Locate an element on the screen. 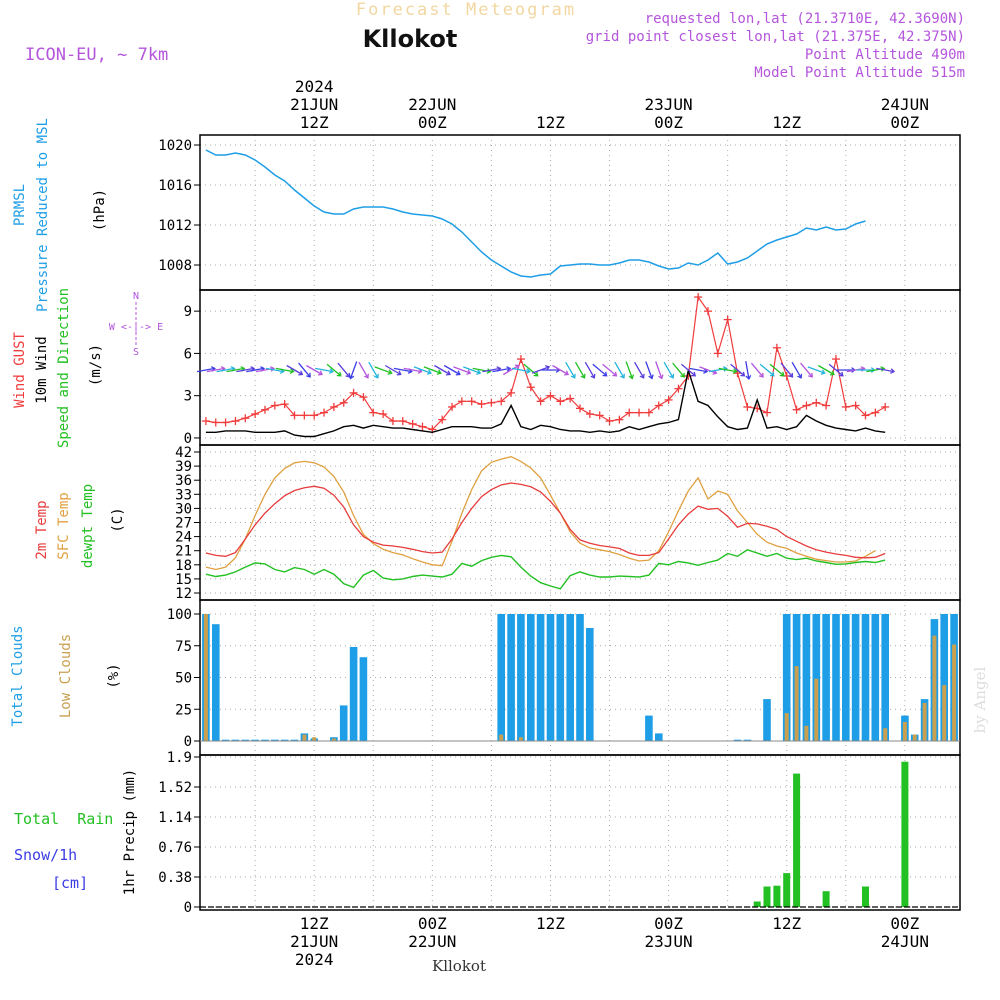  y-tick-label: 12 is located at coordinates (183, 594).